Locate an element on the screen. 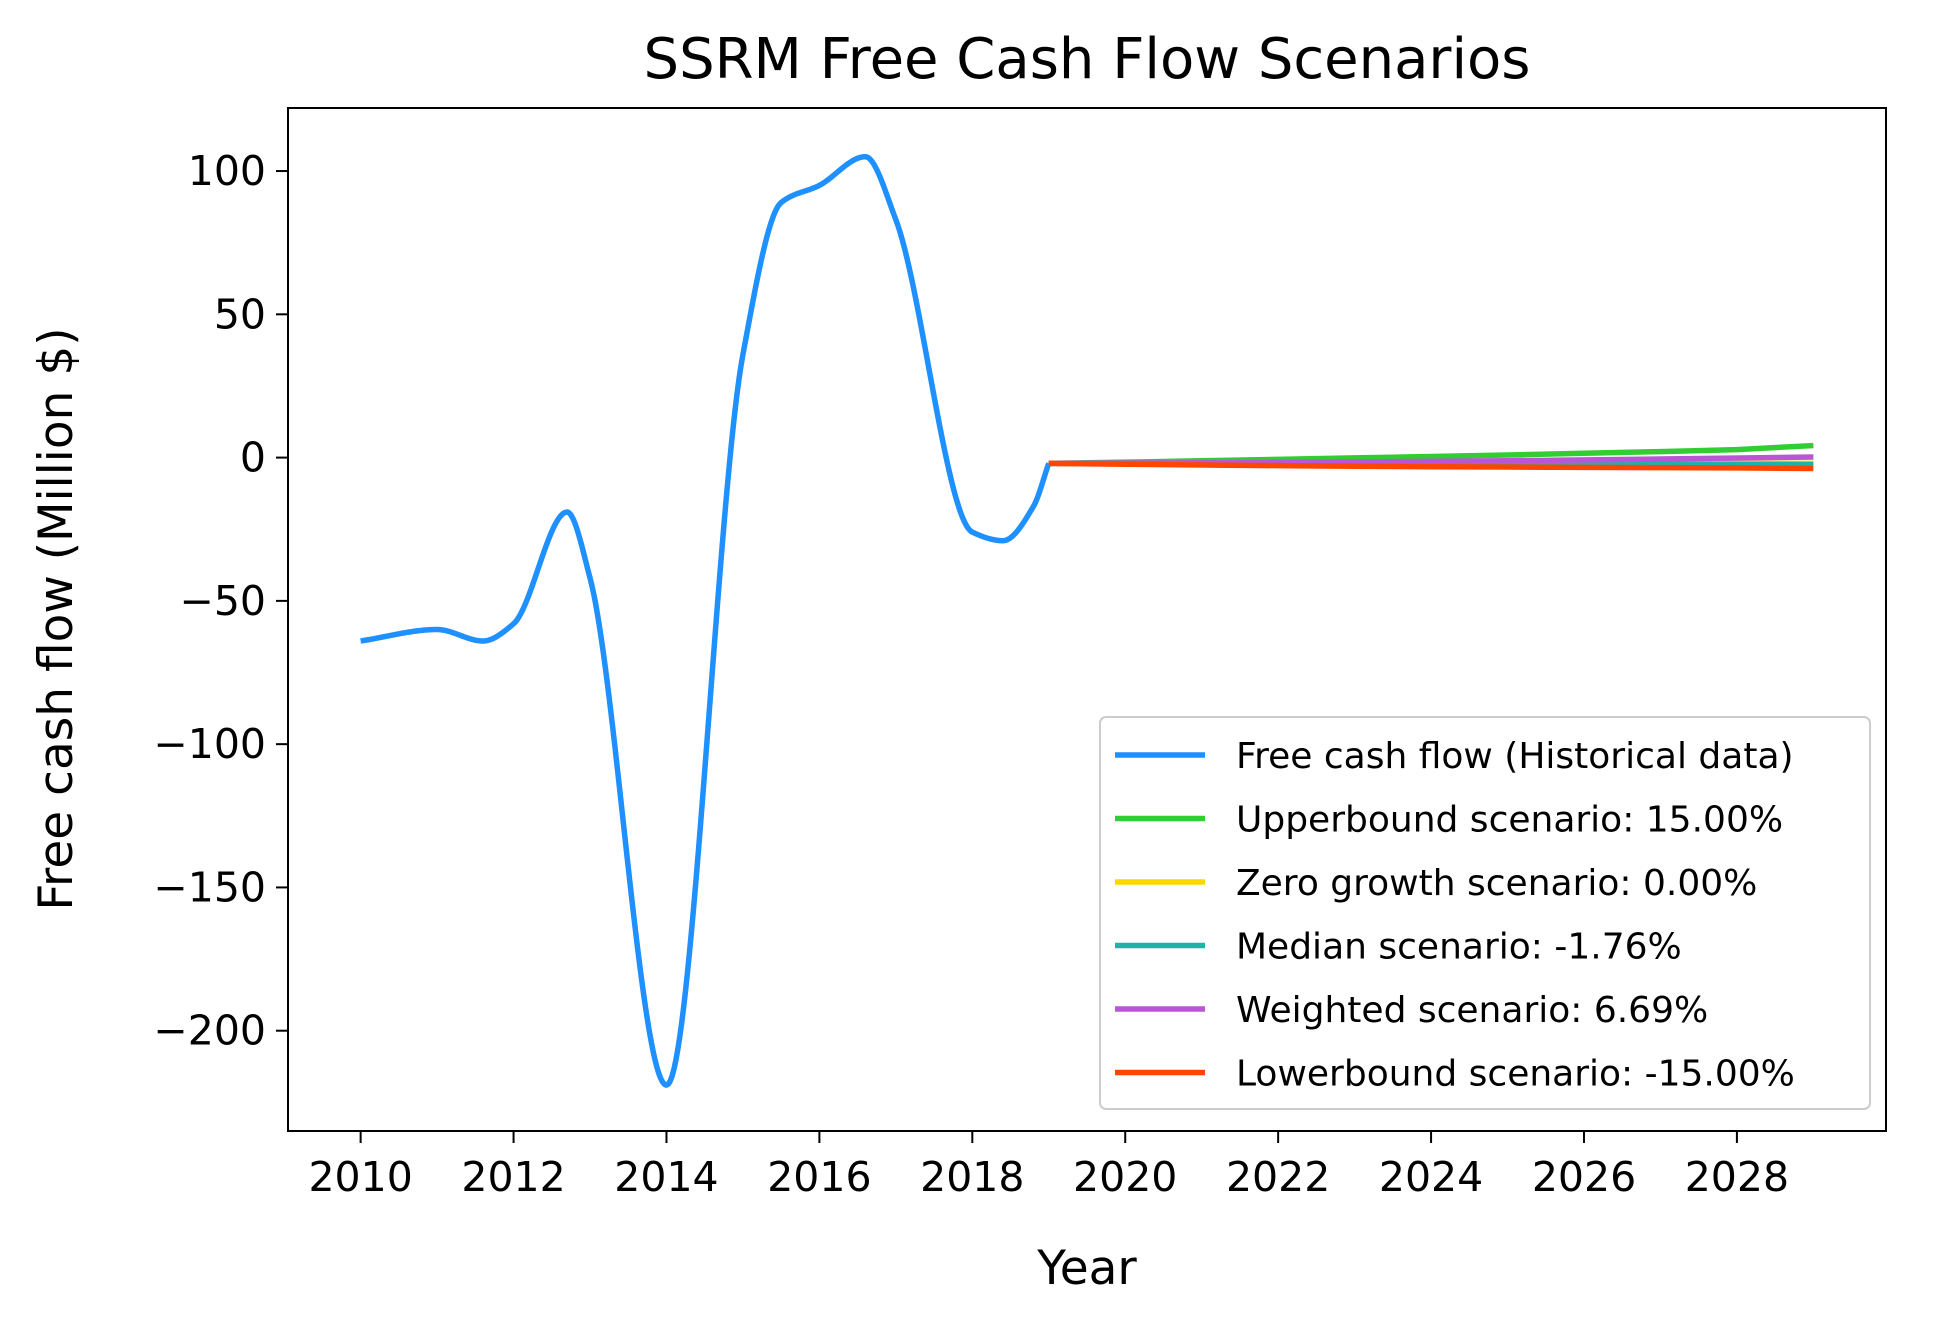 The width and height of the screenshot is (1942, 1325). x-tick-label: 2022 is located at coordinates (1278, 1177).